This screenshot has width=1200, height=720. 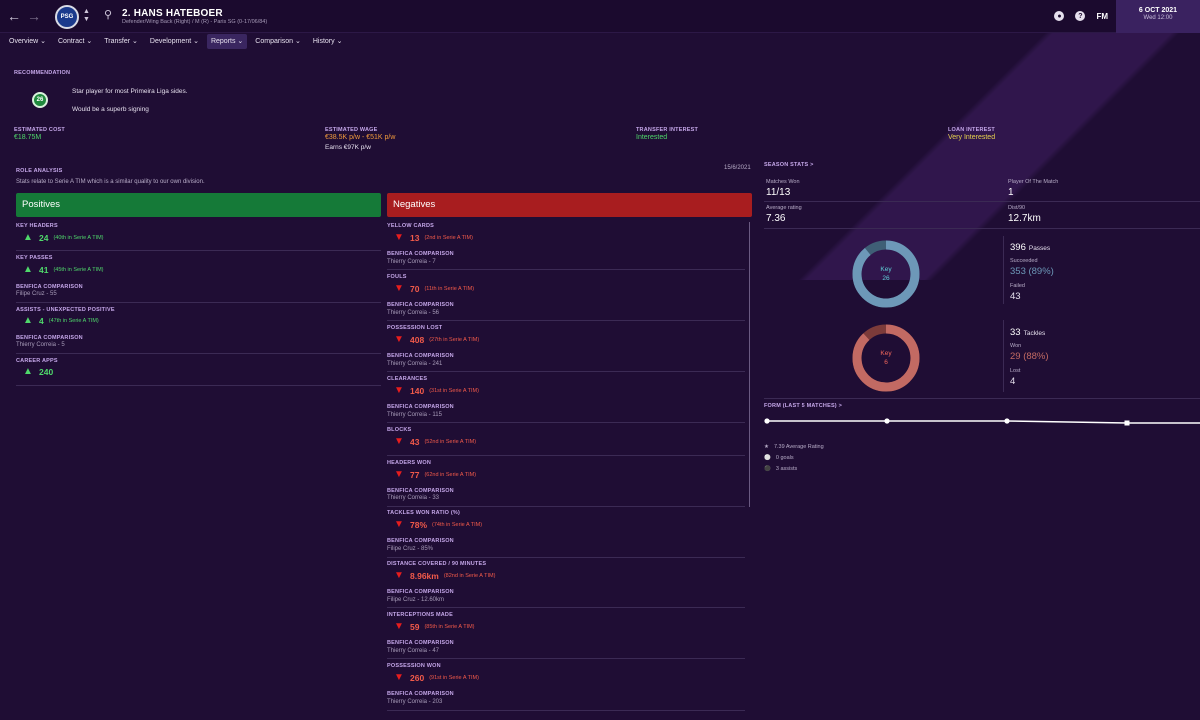 I want to click on negative-stat-rank: (74th in Serie A TIM), so click(x=457, y=524).